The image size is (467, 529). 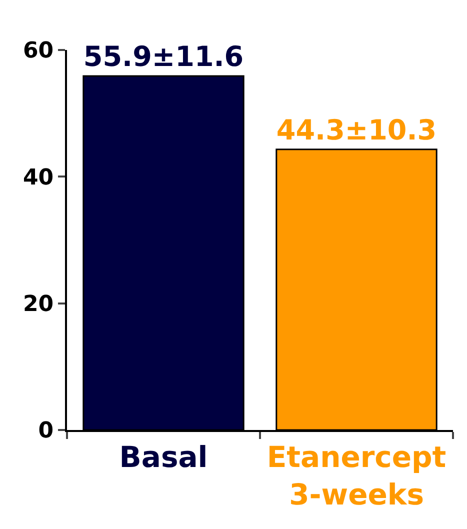 What do you see at coordinates (356, 129) in the screenshot?
I see `data-label: 44.3±10.3` at bounding box center [356, 129].